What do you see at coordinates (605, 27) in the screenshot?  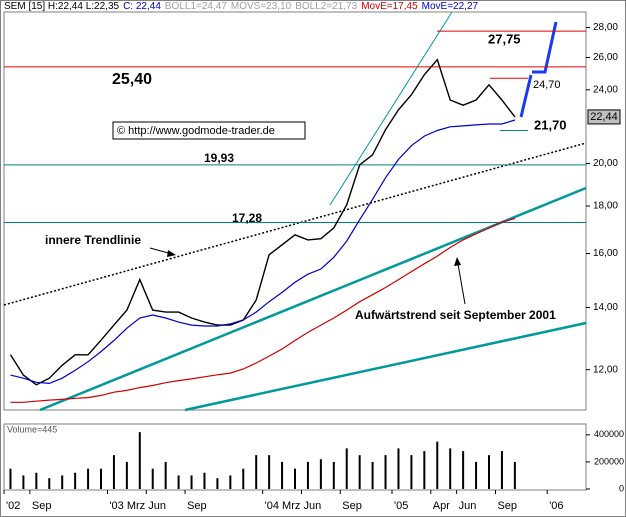 I see `y-tick-label: 28,00` at bounding box center [605, 27].